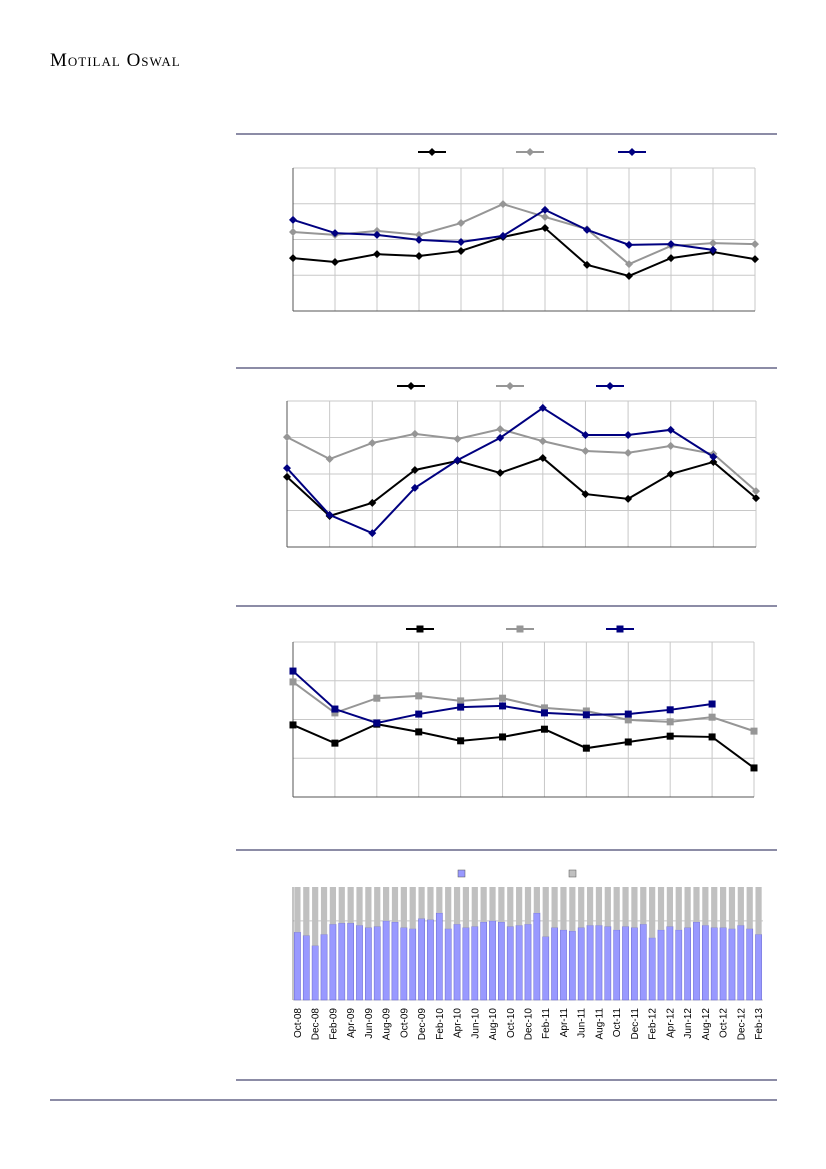 The width and height of the screenshot is (826, 1169). What do you see at coordinates (564, 1023) in the screenshot?
I see `x-tick-label: Apr-11` at bounding box center [564, 1023].